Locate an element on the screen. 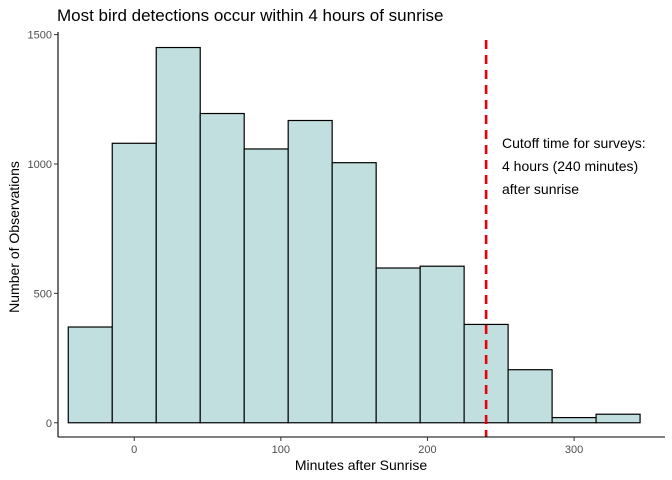  x-tick-label: 300 is located at coordinates (574, 450).